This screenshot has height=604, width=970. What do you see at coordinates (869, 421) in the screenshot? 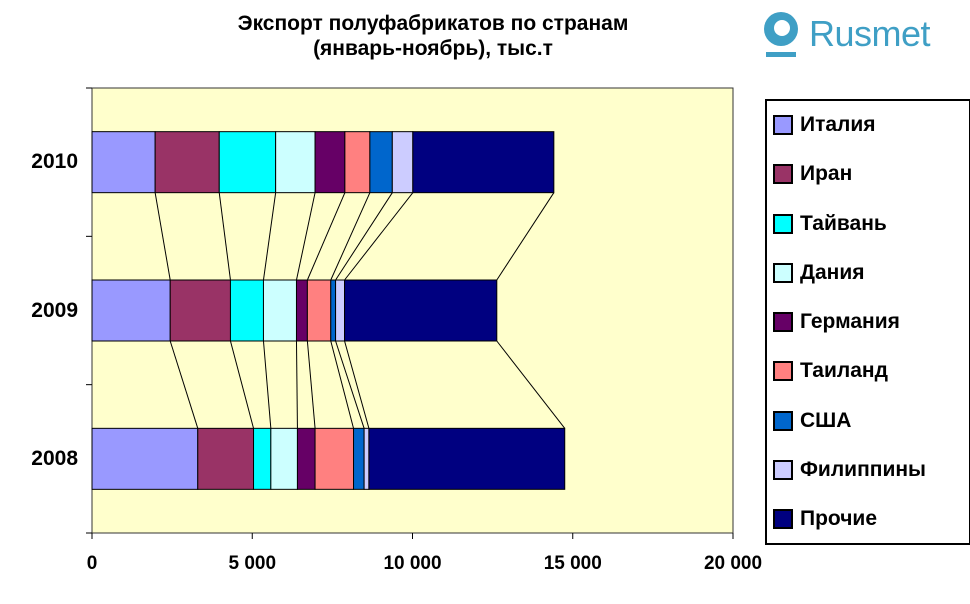
I see `legend-item-usa: США` at bounding box center [869, 421].